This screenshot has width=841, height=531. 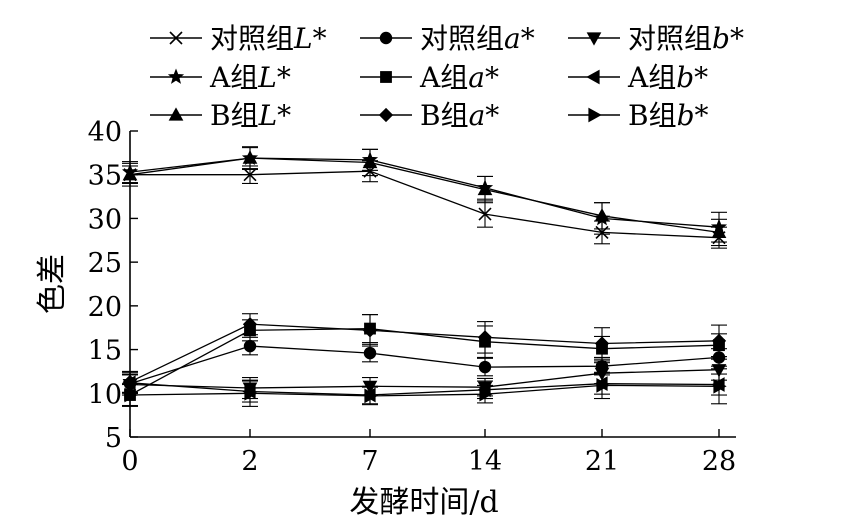 What do you see at coordinates (668, 115) in the screenshot?
I see `legend-label: B组b*` at bounding box center [668, 115].